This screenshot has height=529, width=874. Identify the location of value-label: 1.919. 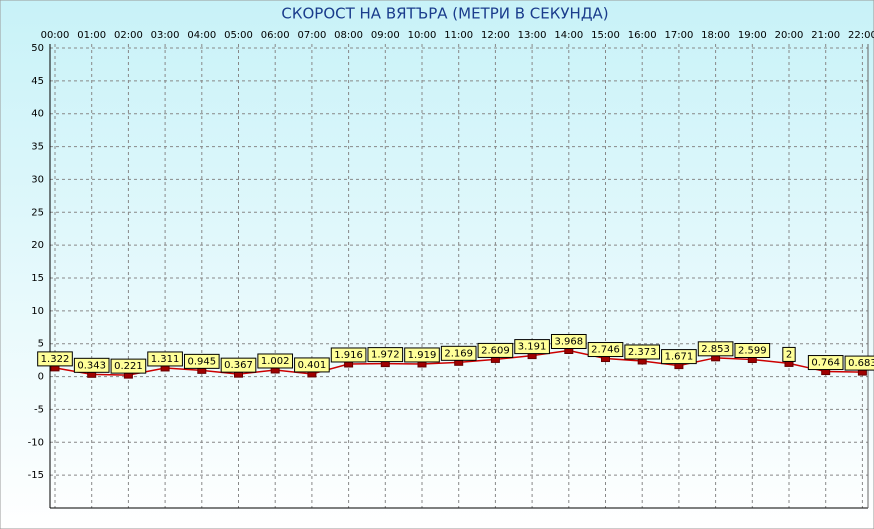
(422, 355).